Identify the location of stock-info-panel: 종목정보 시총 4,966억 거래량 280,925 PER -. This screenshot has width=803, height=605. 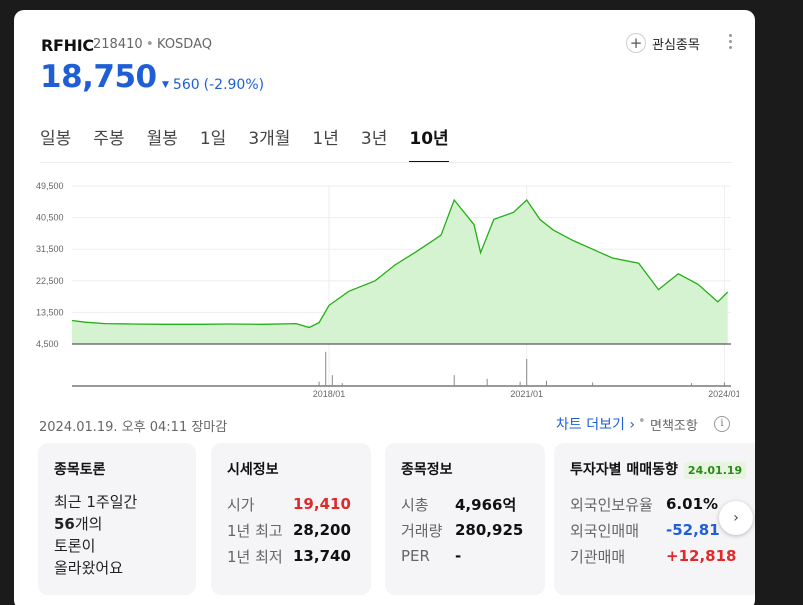
(465, 519).